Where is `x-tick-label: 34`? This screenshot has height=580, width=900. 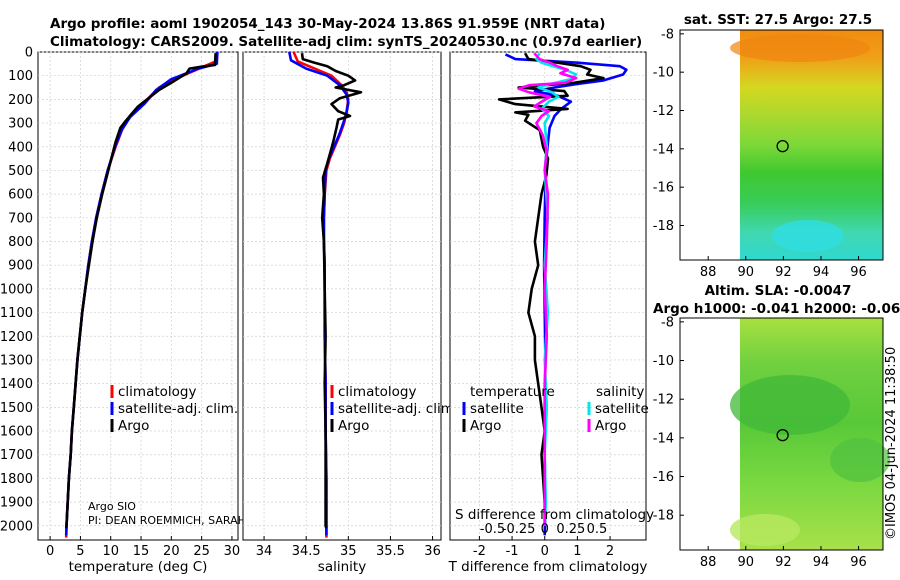
x-tick-label: 34 is located at coordinates (264, 551).